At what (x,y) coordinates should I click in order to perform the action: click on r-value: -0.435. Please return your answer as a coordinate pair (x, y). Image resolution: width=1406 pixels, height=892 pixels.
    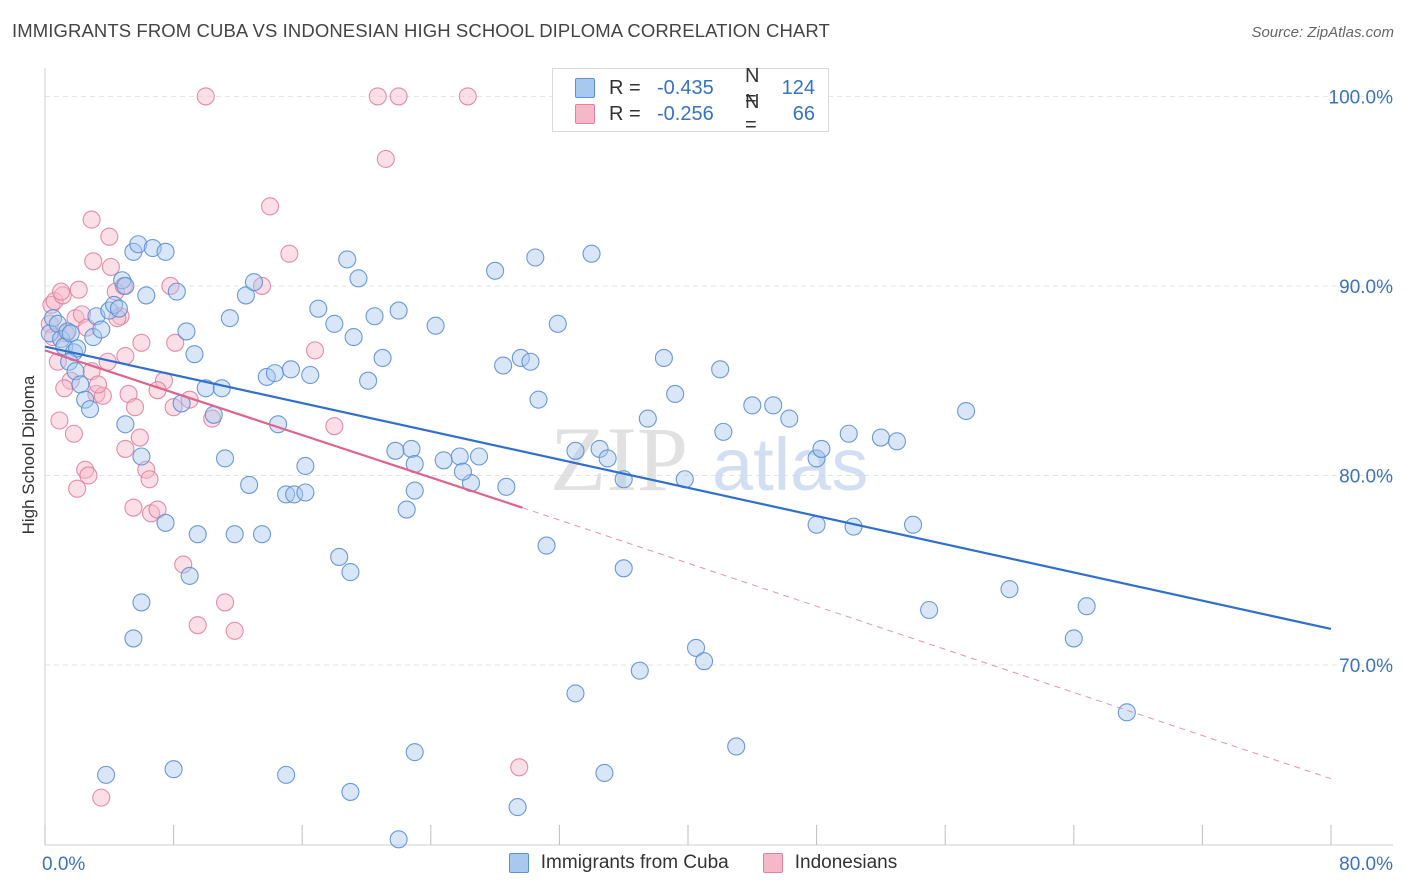
    Looking at the image, I should click on (685, 87).